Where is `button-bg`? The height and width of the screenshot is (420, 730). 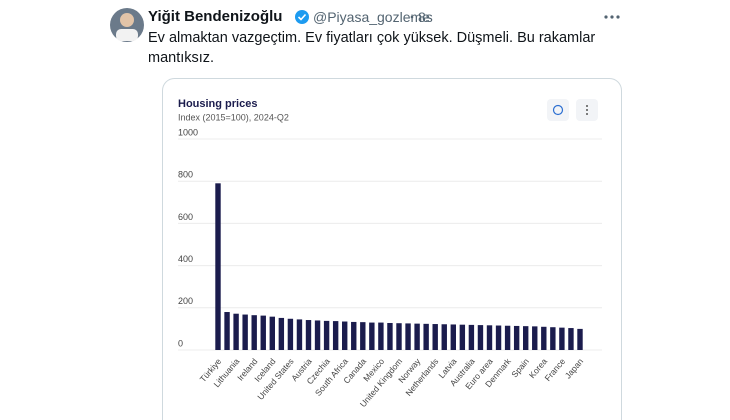 button-bg is located at coordinates (558, 110).